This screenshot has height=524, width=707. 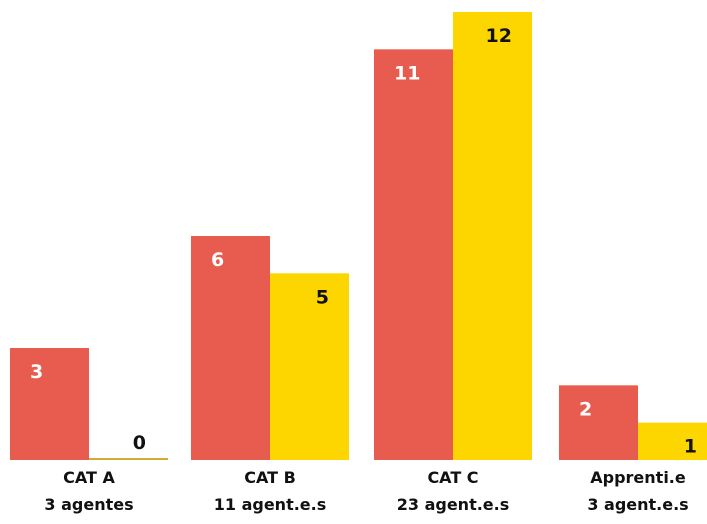 What do you see at coordinates (499, 36) in the screenshot?
I see `value-label-2-2: 12` at bounding box center [499, 36].